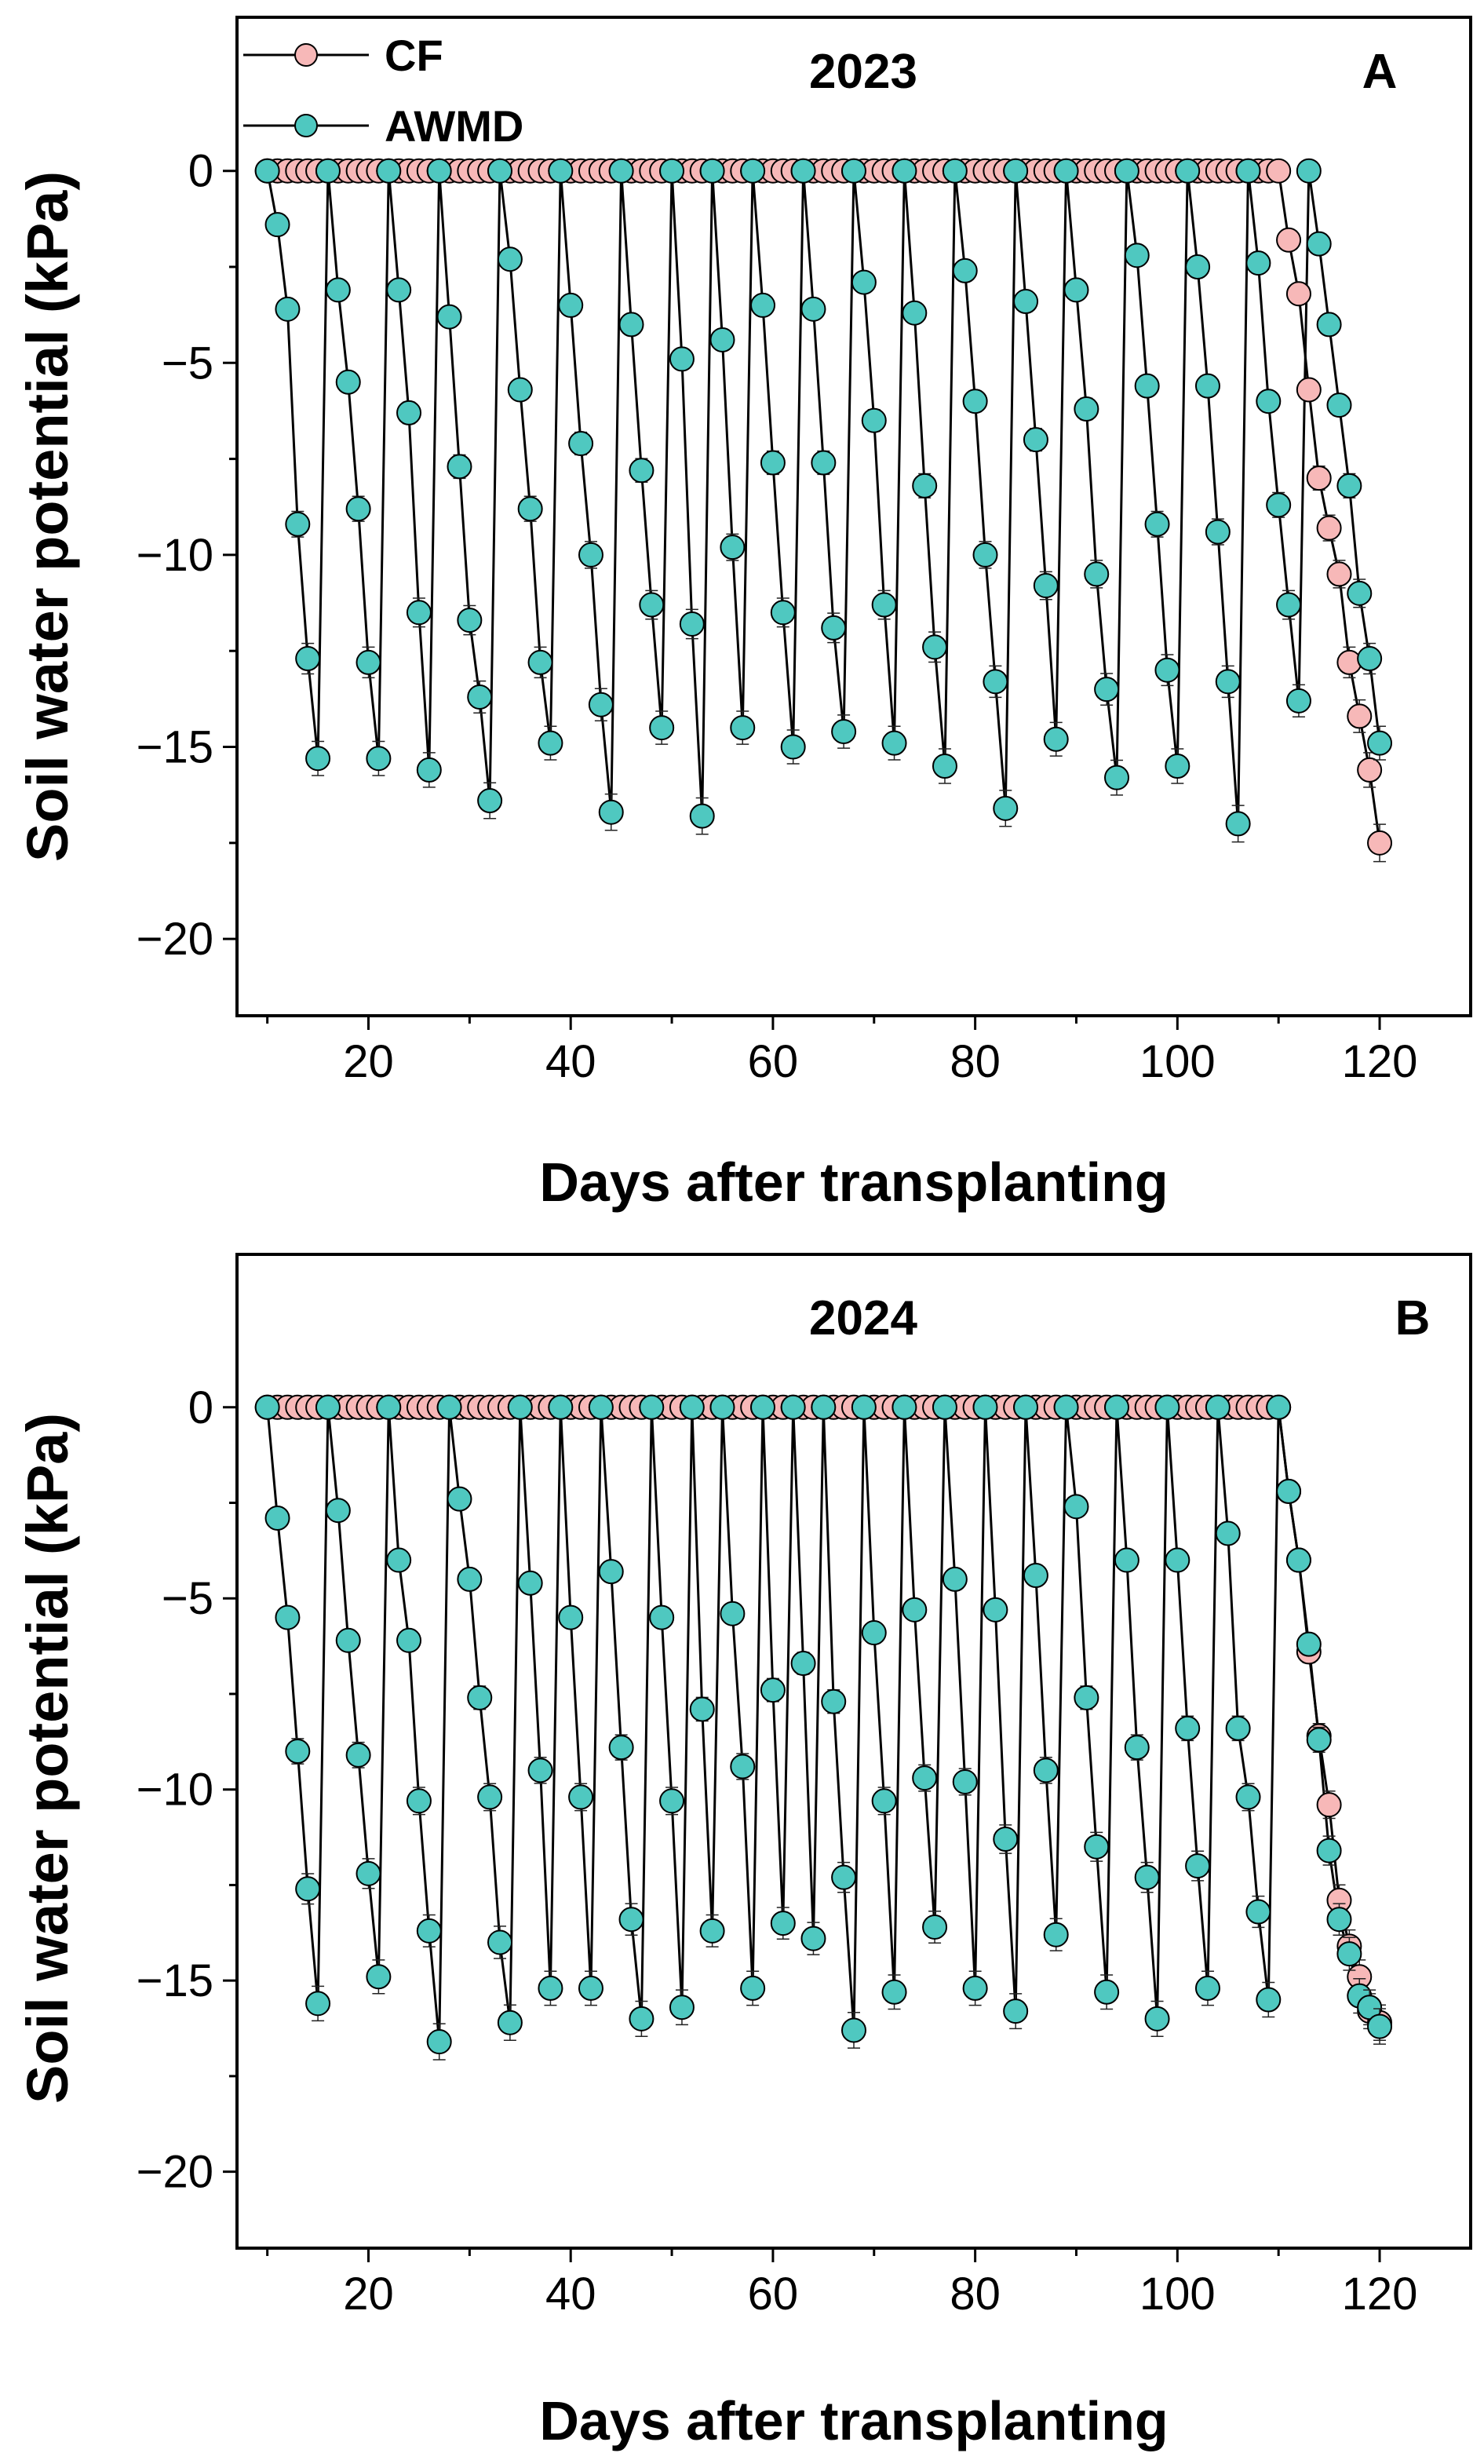 This screenshot has height=2464, width=1484. What do you see at coordinates (306, 125) in the screenshot?
I see `legend-awmd-marker` at bounding box center [306, 125].